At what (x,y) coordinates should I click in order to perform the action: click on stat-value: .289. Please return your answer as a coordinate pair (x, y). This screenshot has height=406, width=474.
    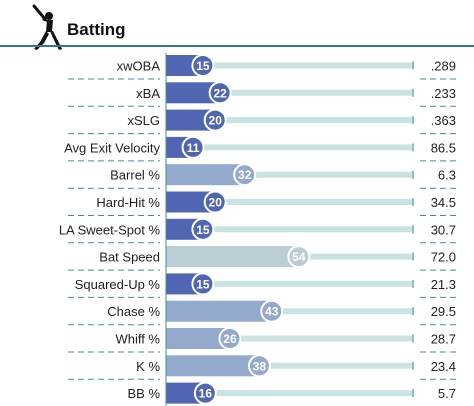
    Looking at the image, I should click on (443, 66).